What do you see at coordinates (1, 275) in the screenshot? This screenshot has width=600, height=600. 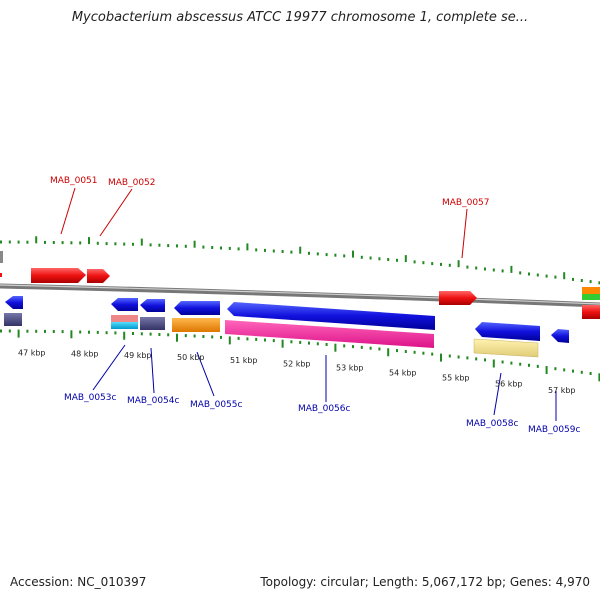 I see `gene-partial-red-left` at bounding box center [1, 275].